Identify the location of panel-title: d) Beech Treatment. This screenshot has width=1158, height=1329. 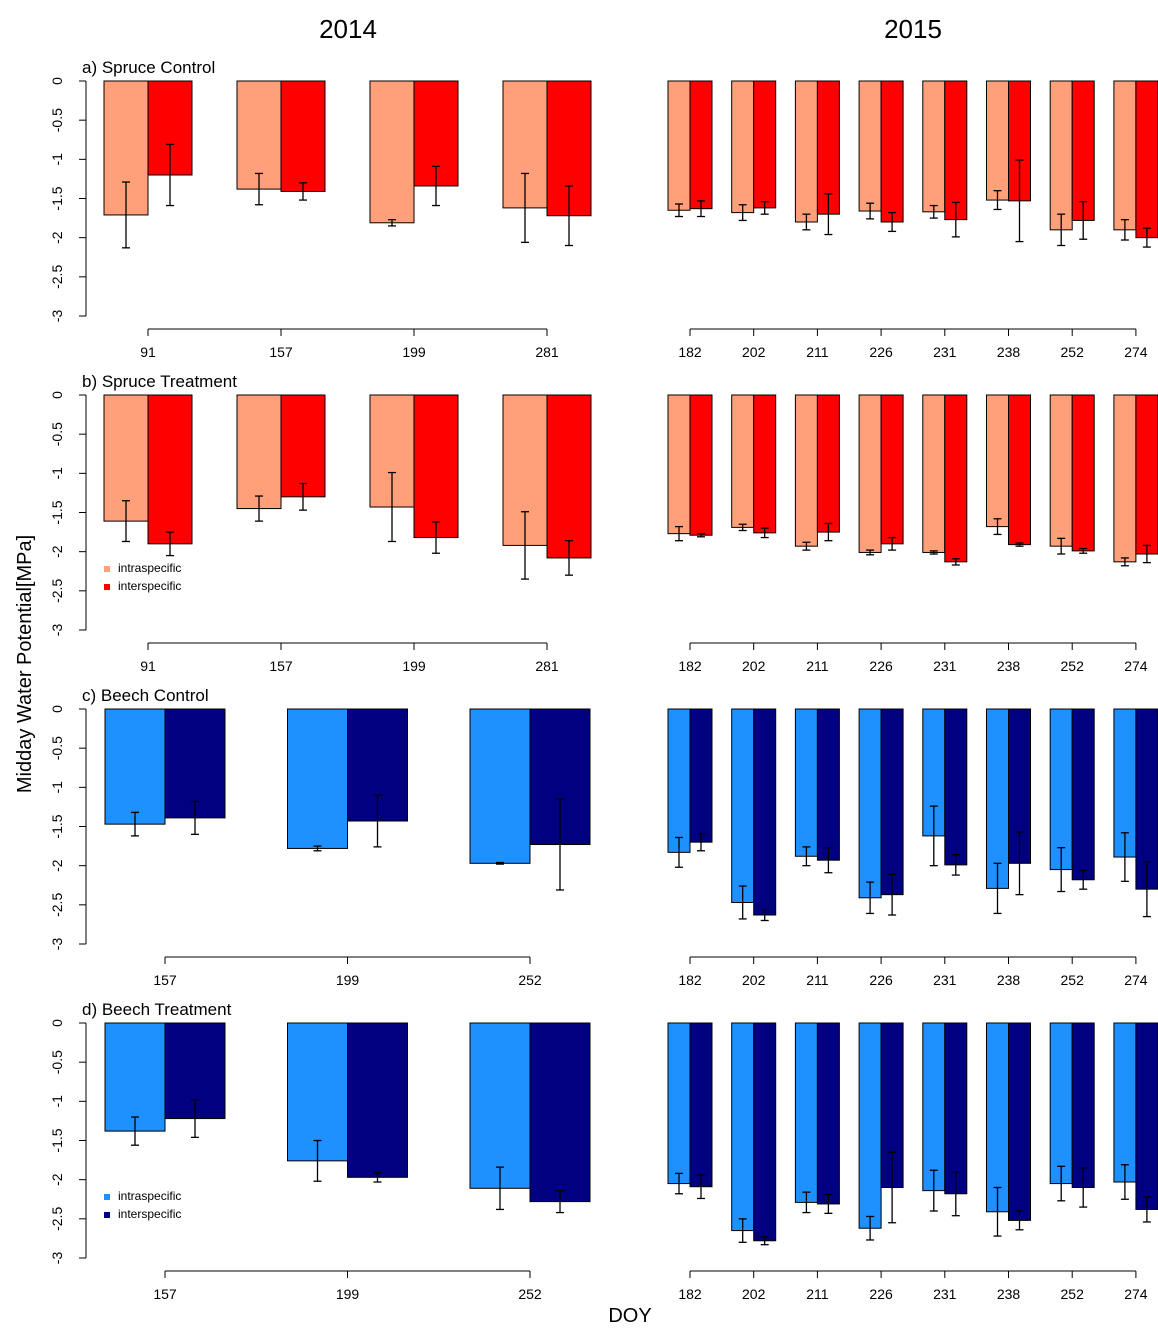
(157, 1009).